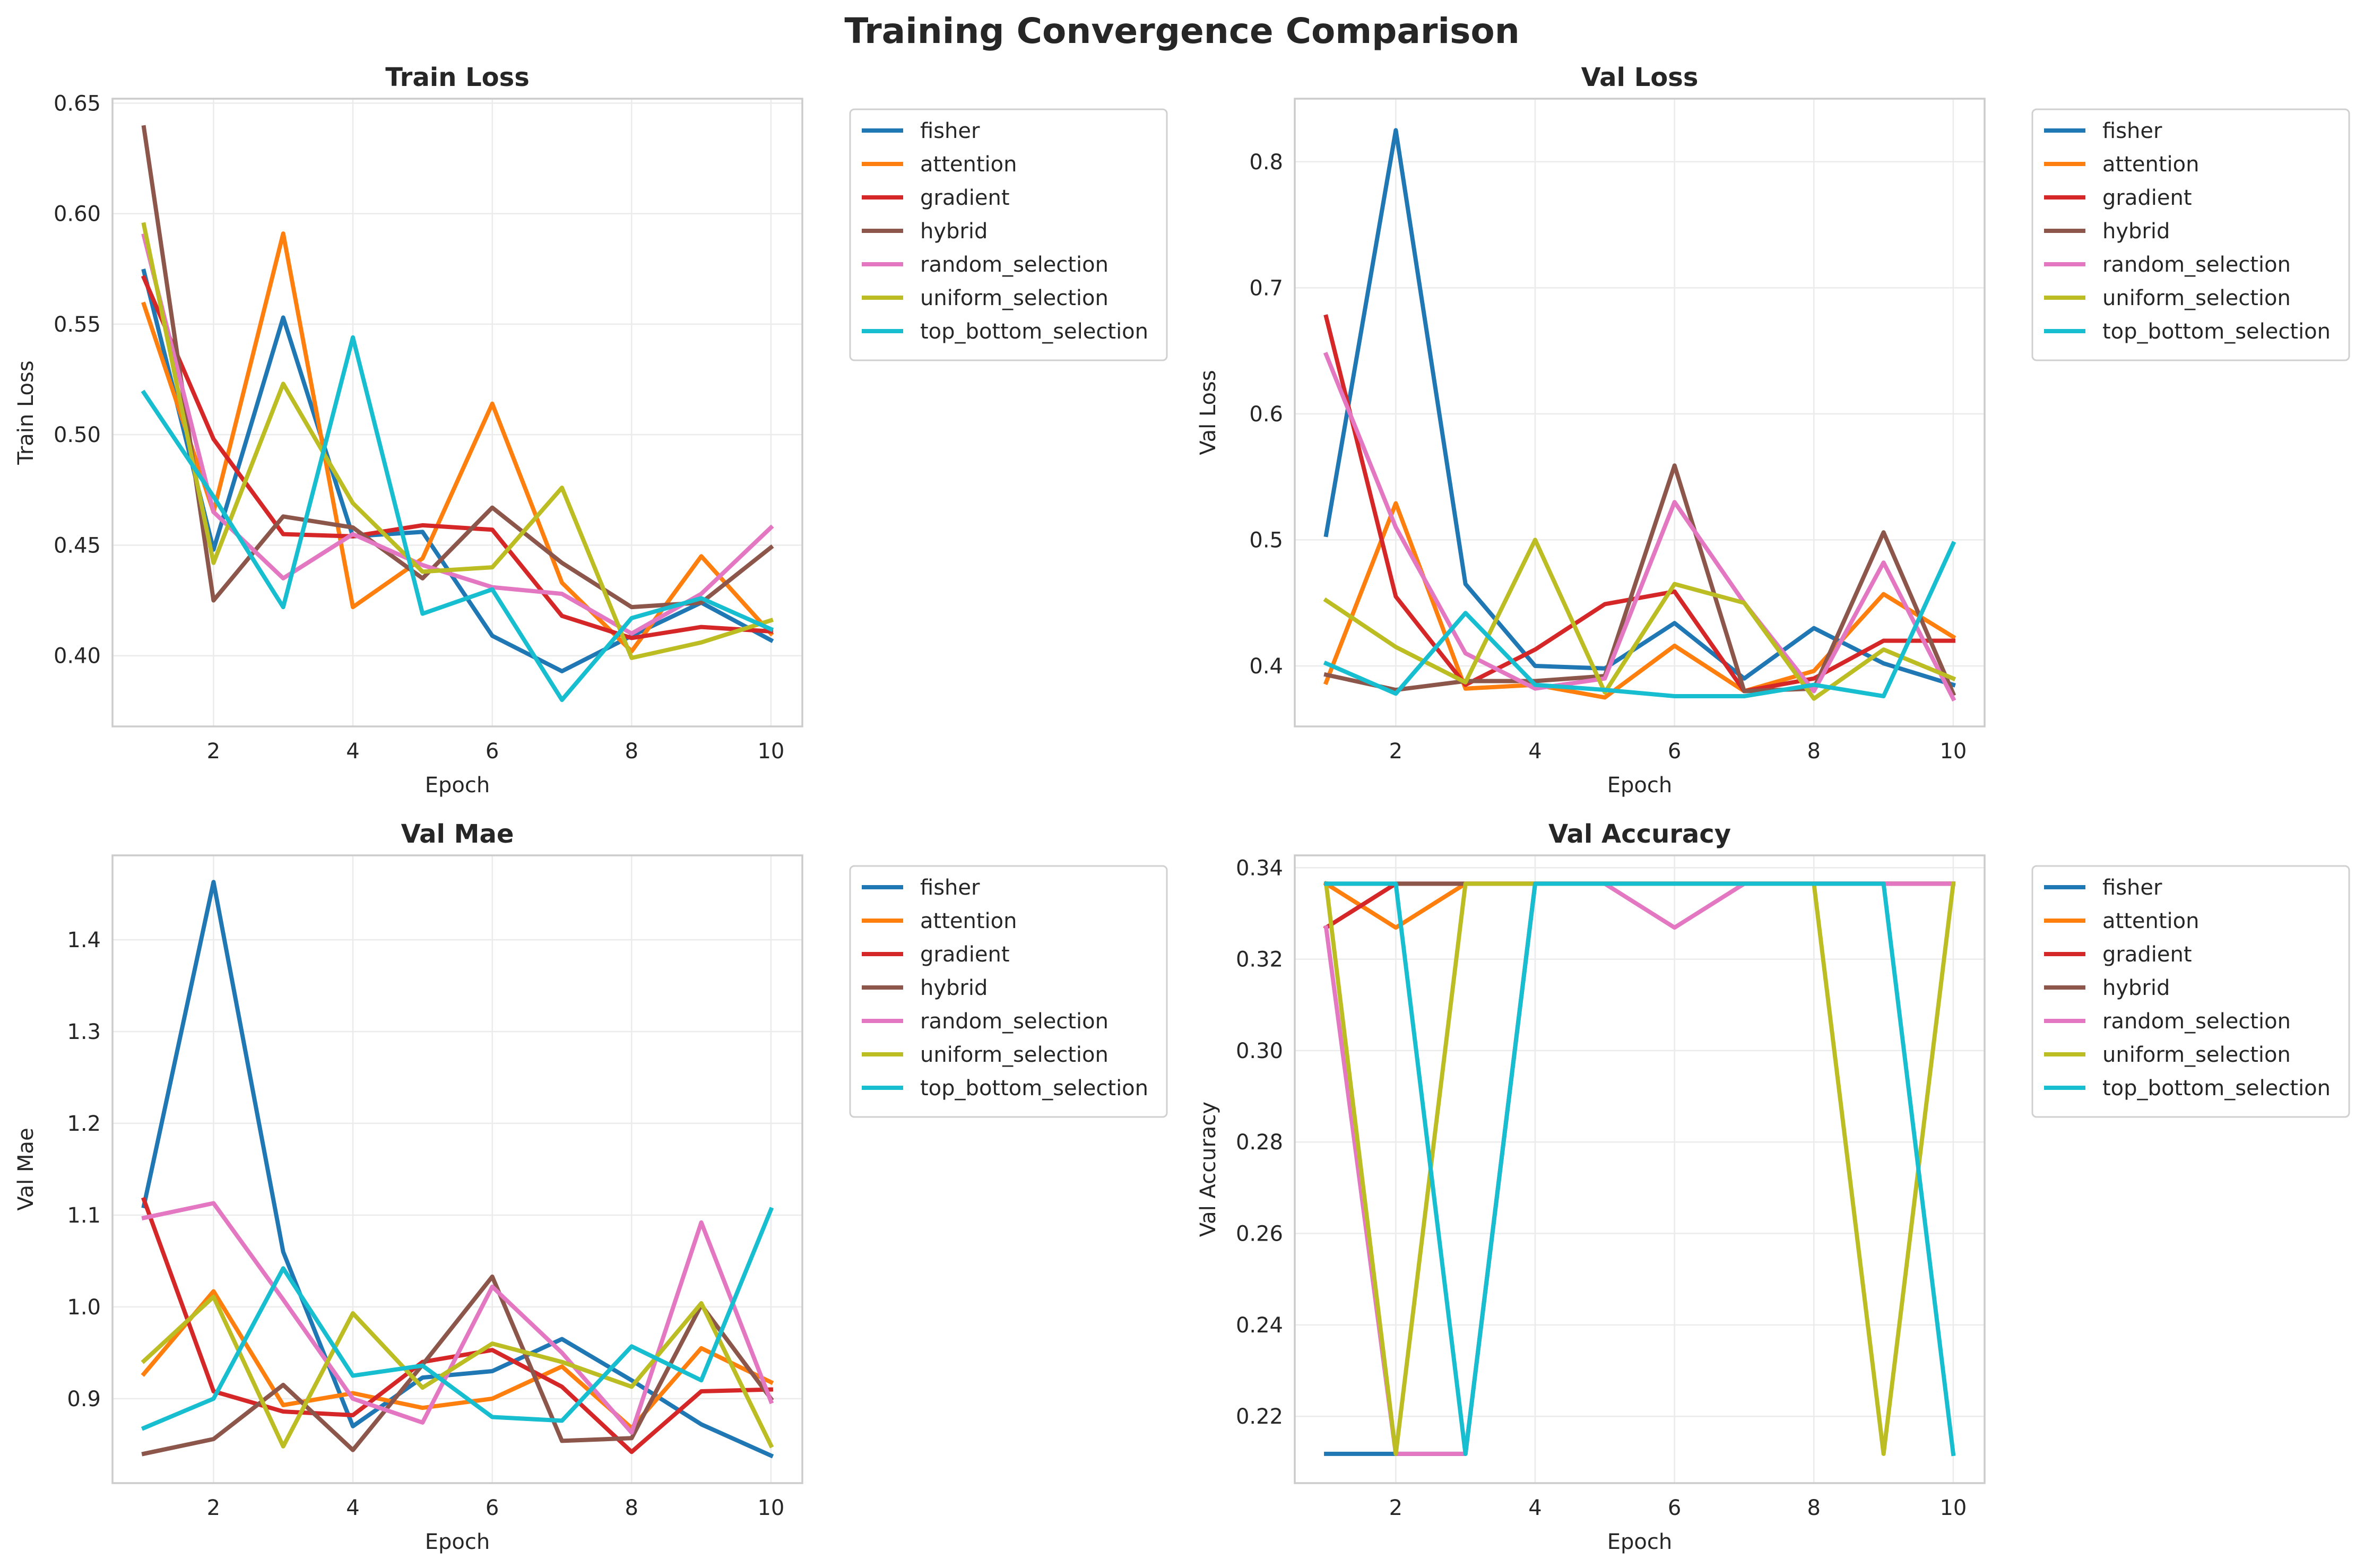 The width and height of the screenshot is (2364, 1568). Describe the element at coordinates (1182, 31) in the screenshot. I see `figure-title: Training Convergence Comparison` at that location.